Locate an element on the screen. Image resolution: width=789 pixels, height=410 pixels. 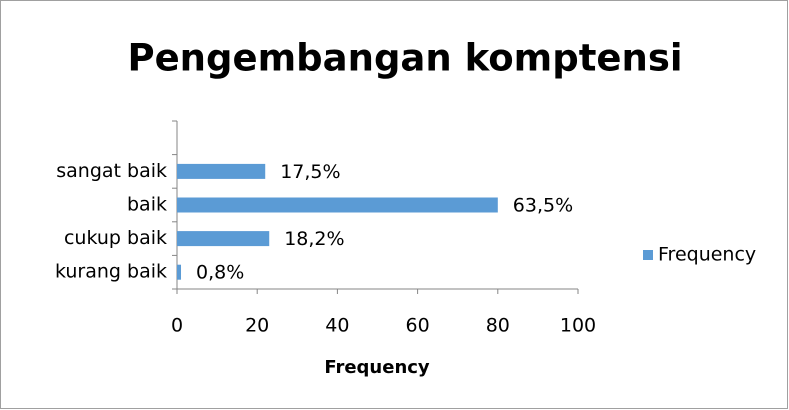
chart-title: Pengembangan komptensi is located at coordinates (404, 58).